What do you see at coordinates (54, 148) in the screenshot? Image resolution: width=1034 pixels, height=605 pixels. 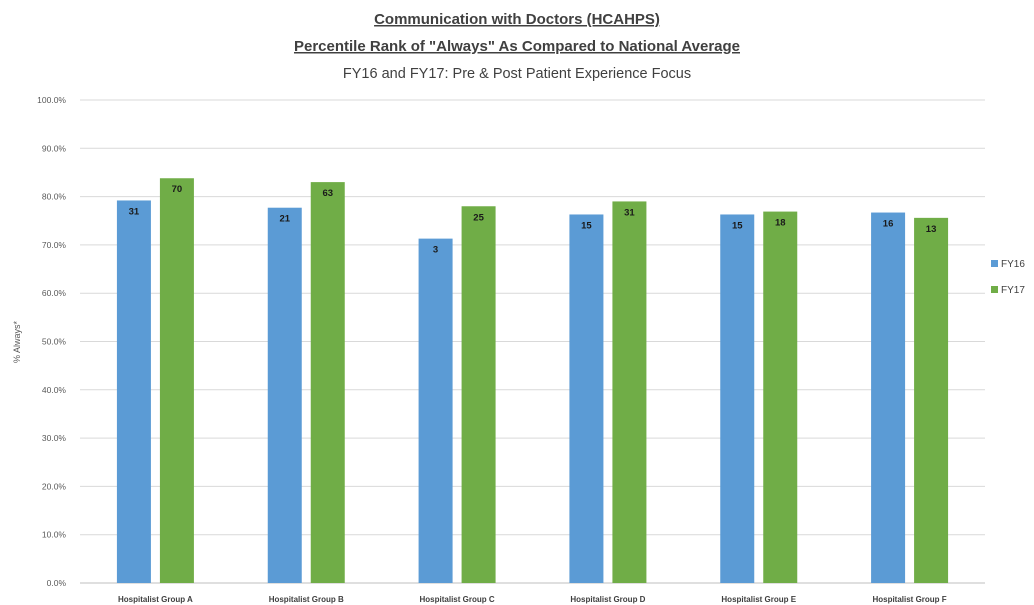 I see `y-tick-label: 90.0%` at bounding box center [54, 148].